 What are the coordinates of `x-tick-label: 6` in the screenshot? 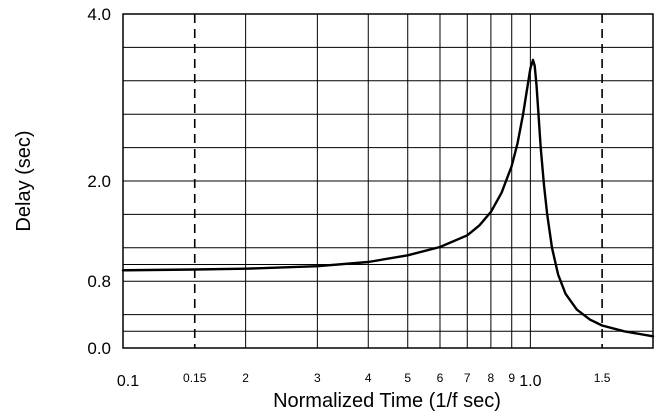 It's located at (440, 378).